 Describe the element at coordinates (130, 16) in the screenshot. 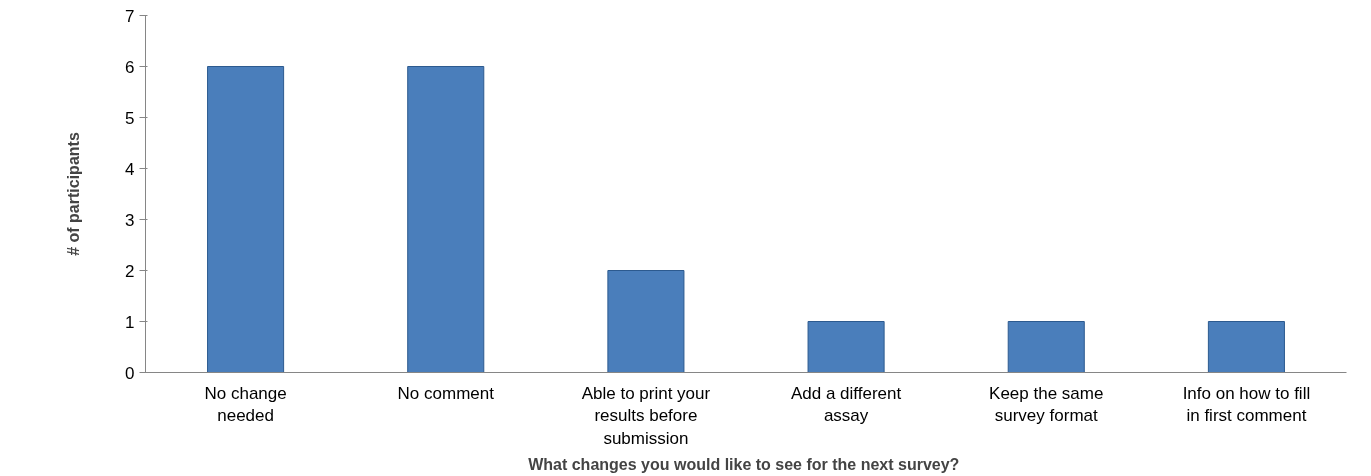

I see `y-tick-label: 7` at that location.